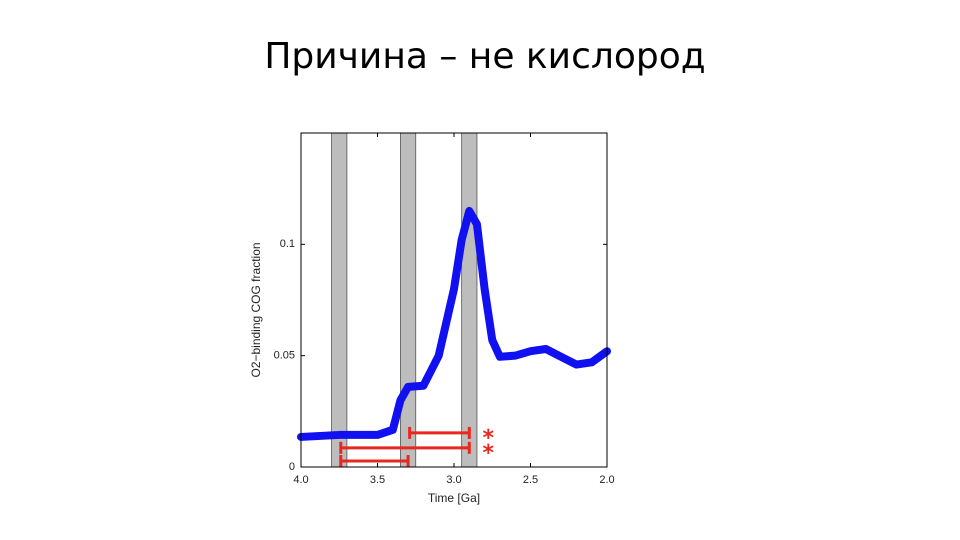 The image size is (960, 540). What do you see at coordinates (256, 309) in the screenshot?
I see `y-axis-label: O2−binding COG fraction` at bounding box center [256, 309].